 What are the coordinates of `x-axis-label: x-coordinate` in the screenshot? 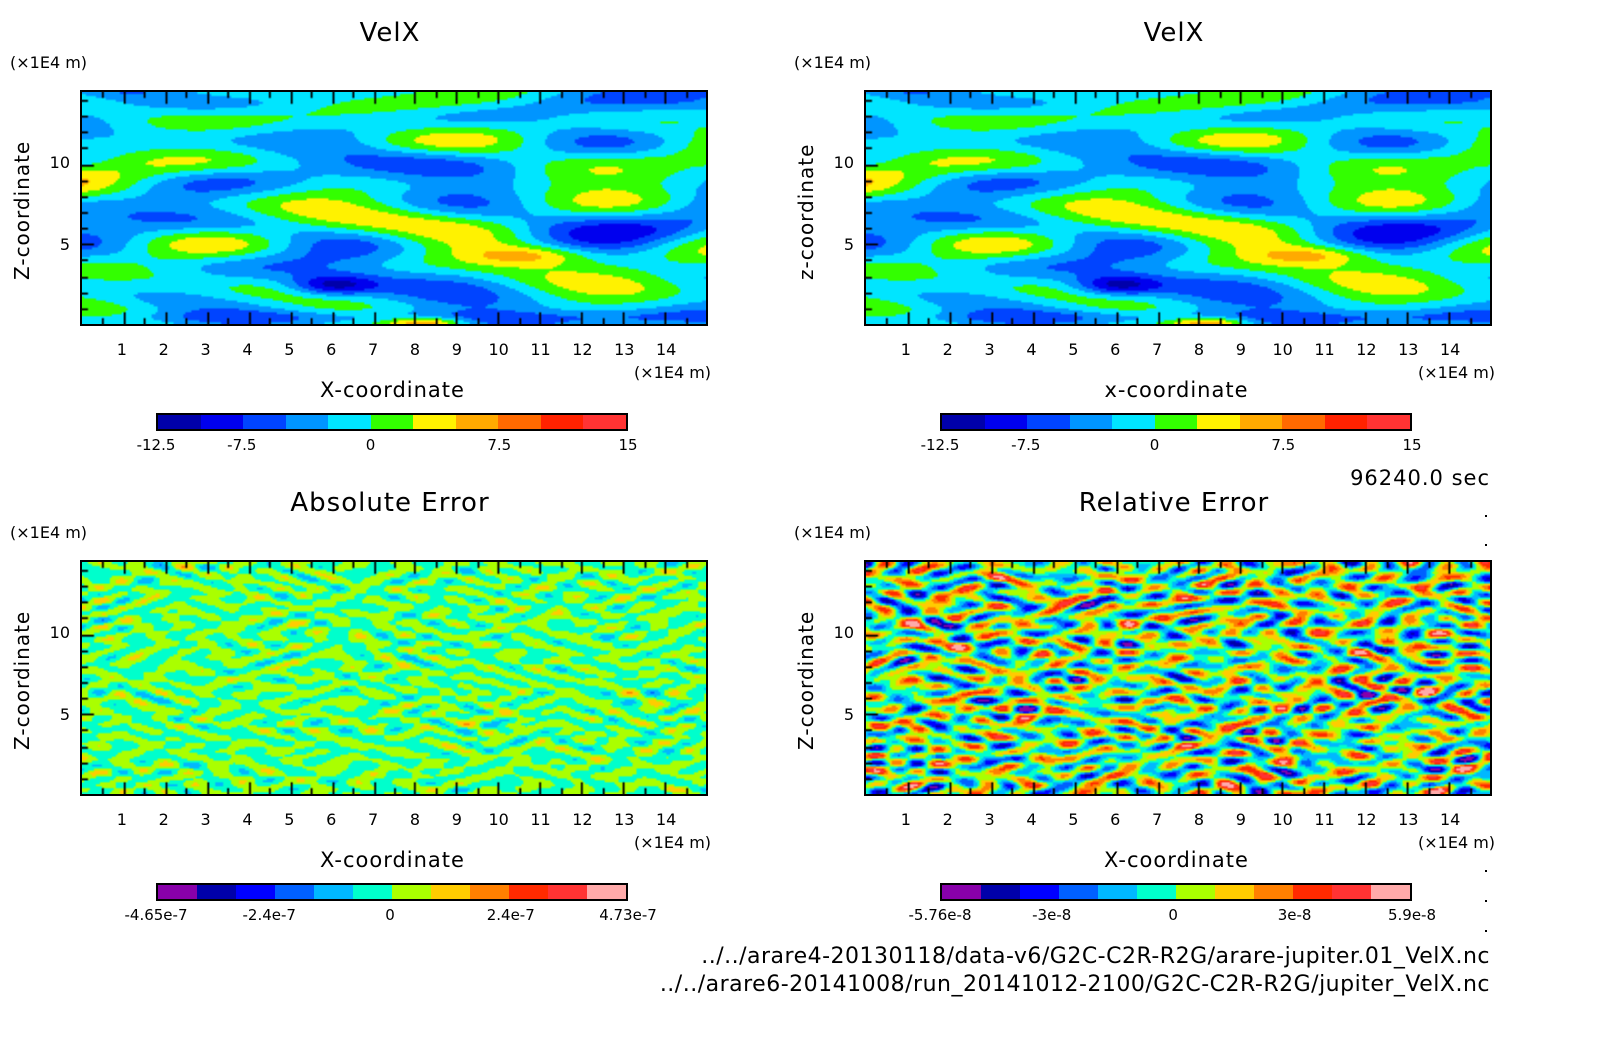 It's located at (1176, 390).